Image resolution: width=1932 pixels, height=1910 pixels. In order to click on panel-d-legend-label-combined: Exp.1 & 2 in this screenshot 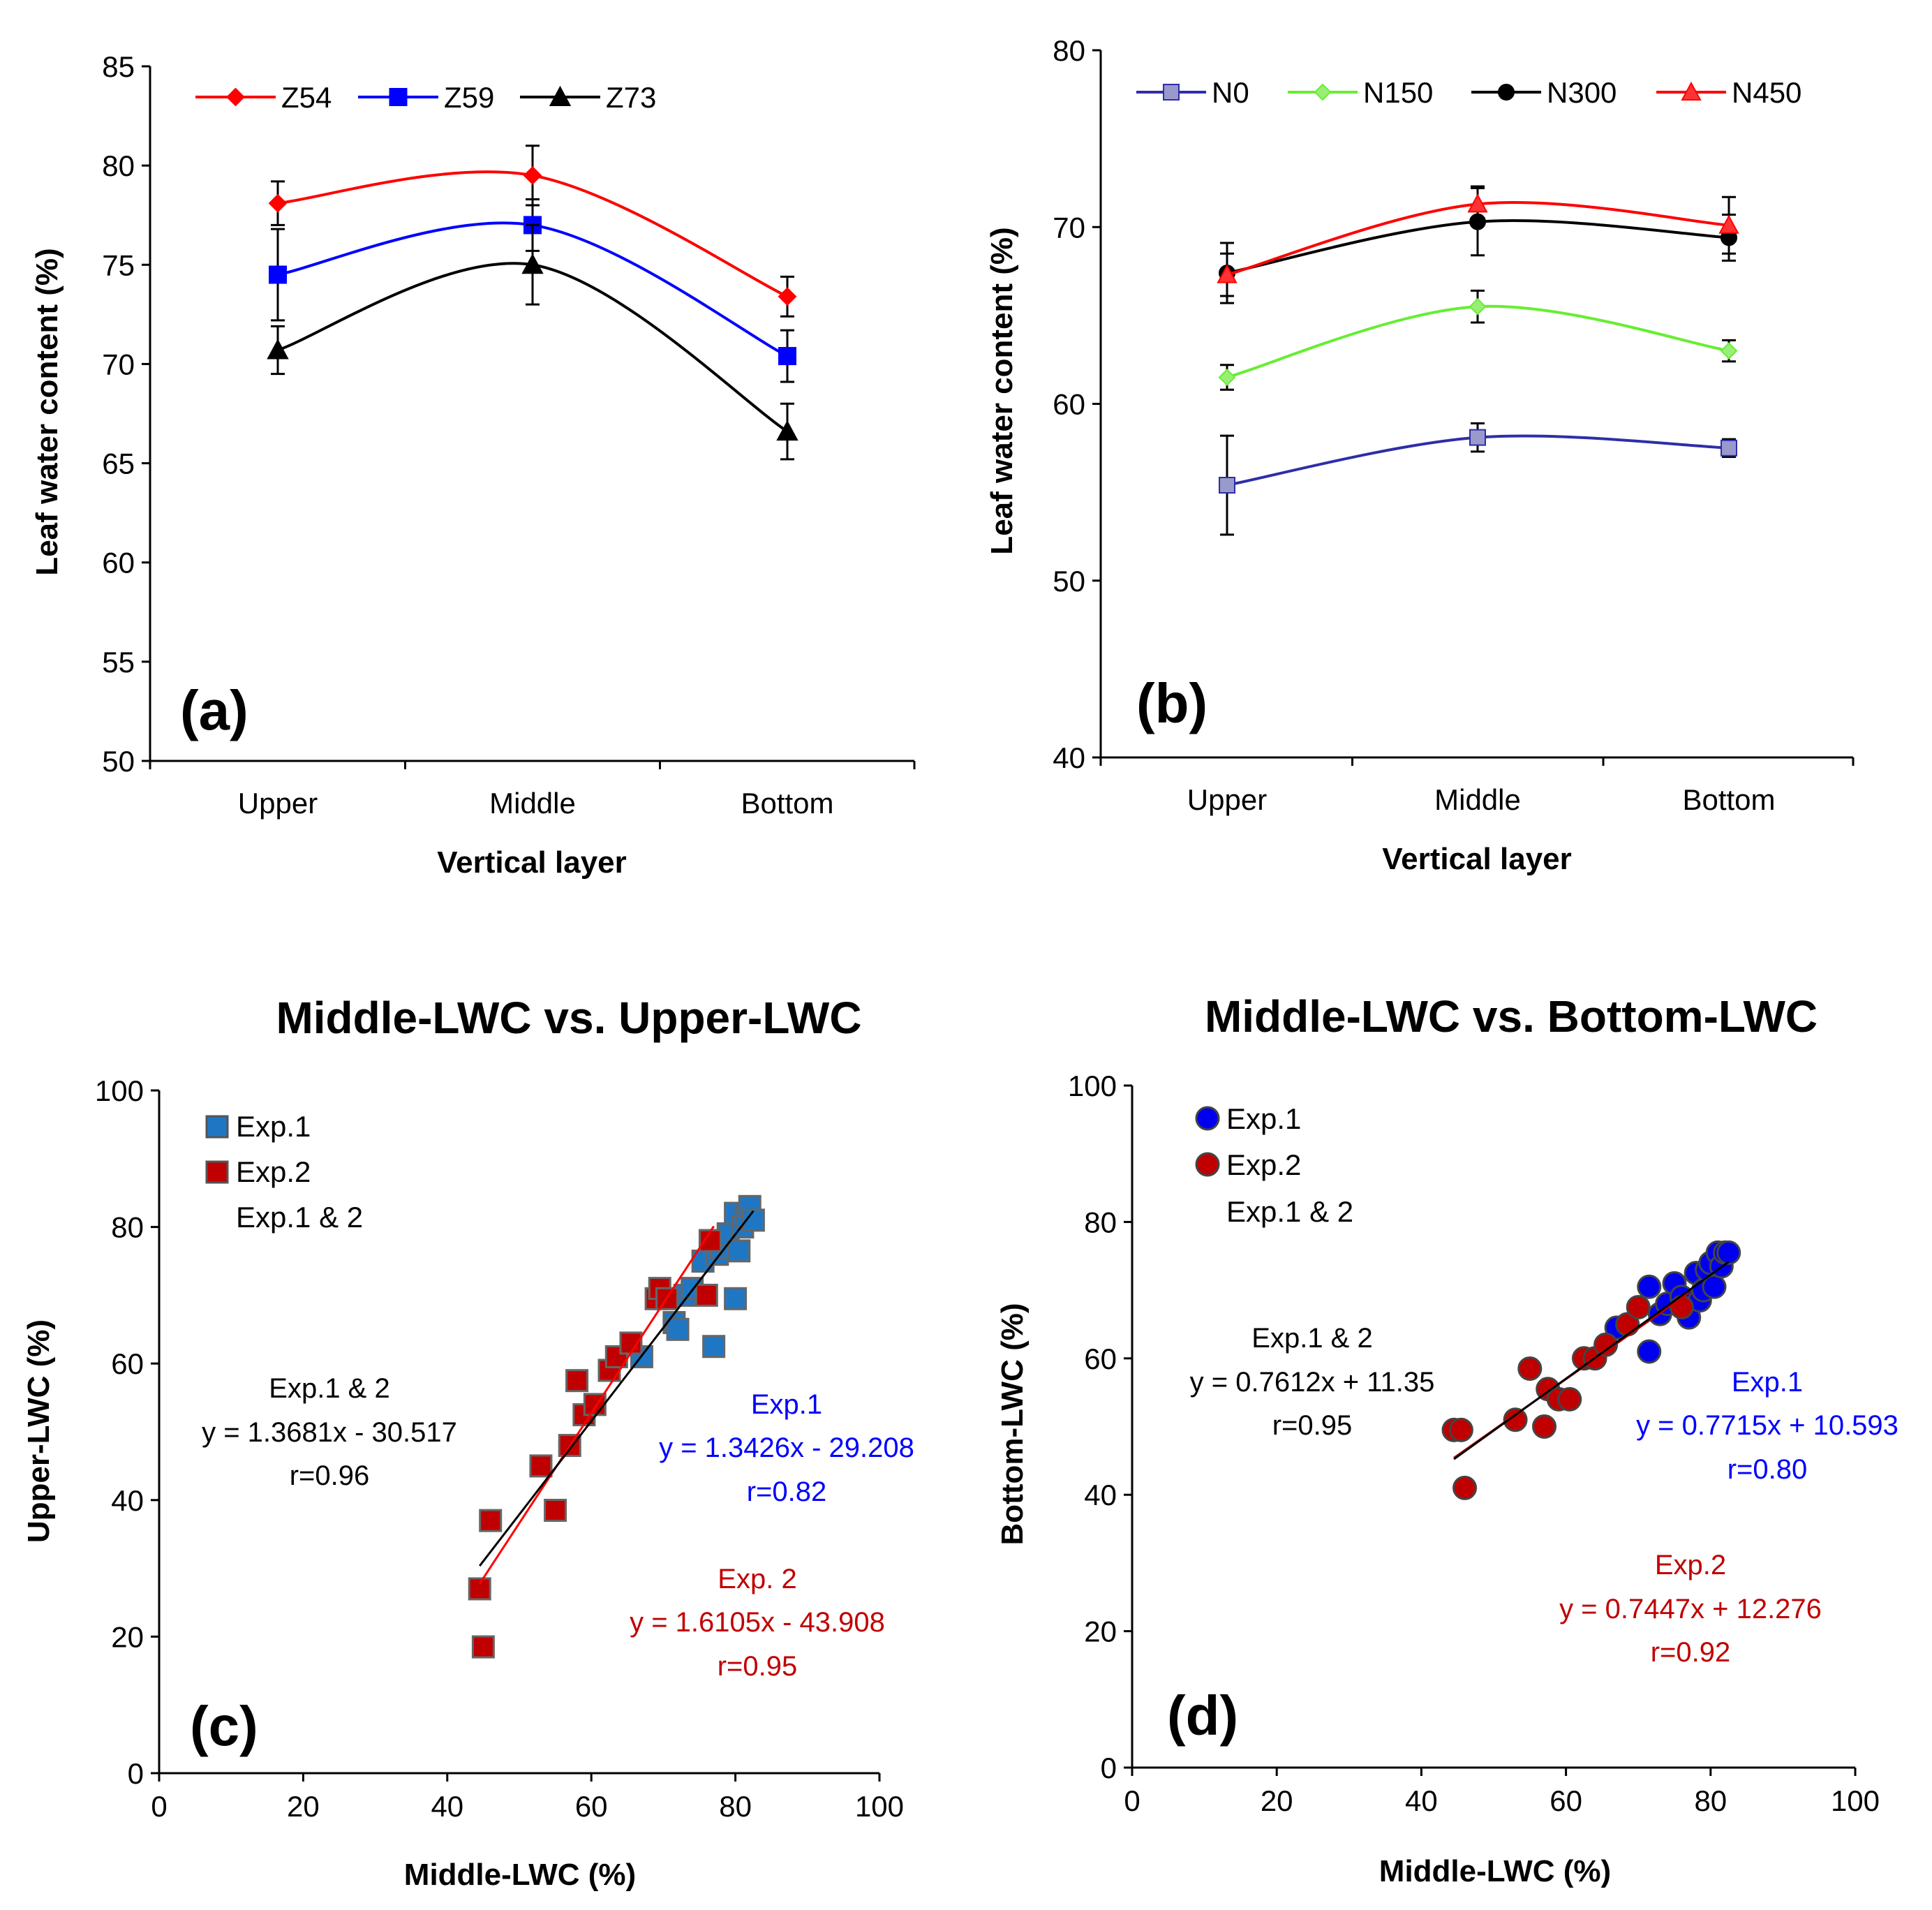, I will do `click(1289, 1211)`.